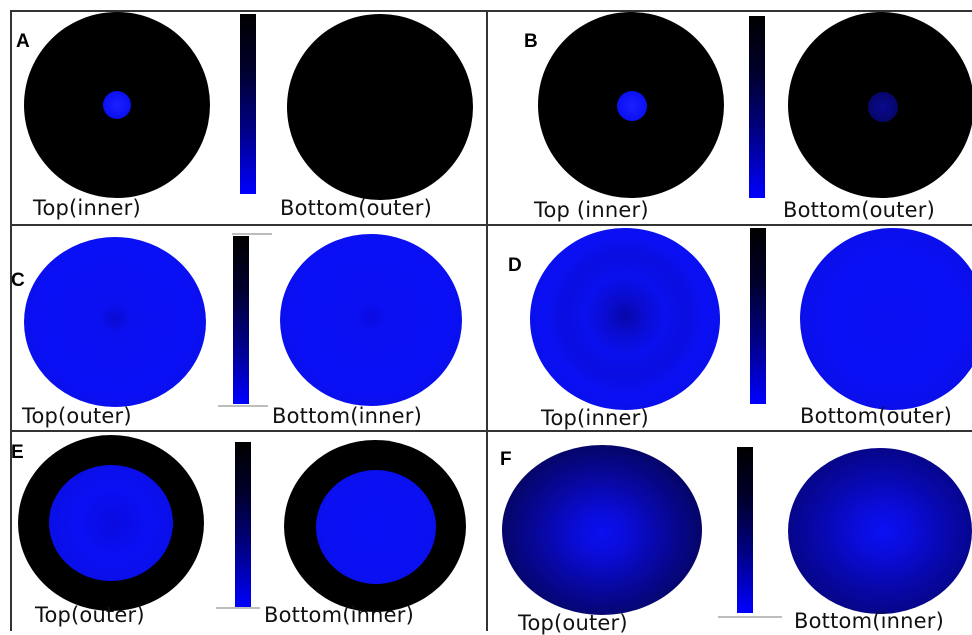  What do you see at coordinates (515, 265) in the screenshot?
I see `panel-label: D` at bounding box center [515, 265].